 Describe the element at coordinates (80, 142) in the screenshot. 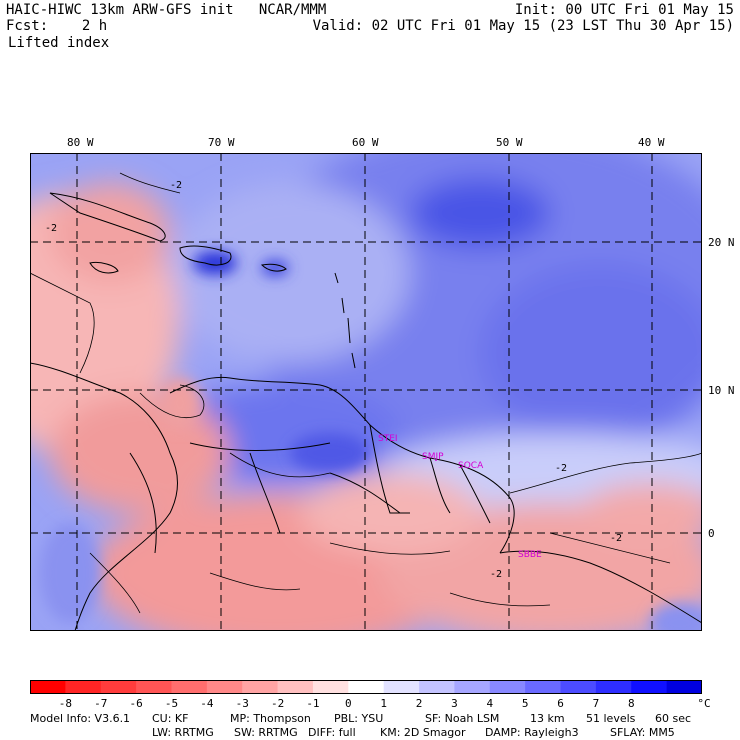

I see `longitude-label-80w: 80 W` at that location.